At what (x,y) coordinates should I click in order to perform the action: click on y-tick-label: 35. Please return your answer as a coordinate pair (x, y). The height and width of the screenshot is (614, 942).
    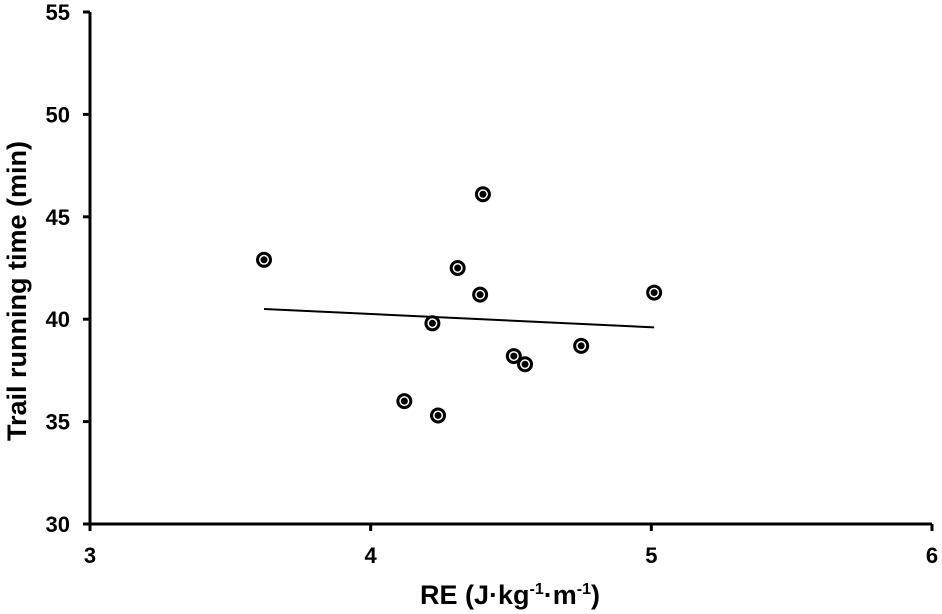
    Looking at the image, I should click on (58, 422).